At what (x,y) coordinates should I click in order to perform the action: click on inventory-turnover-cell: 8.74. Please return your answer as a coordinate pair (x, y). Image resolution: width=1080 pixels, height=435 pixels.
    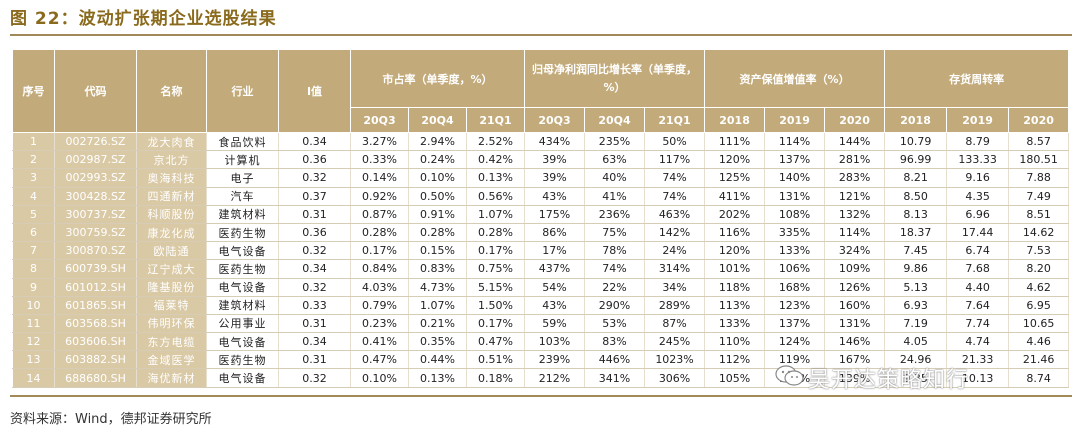
    Looking at the image, I should click on (1039, 378).